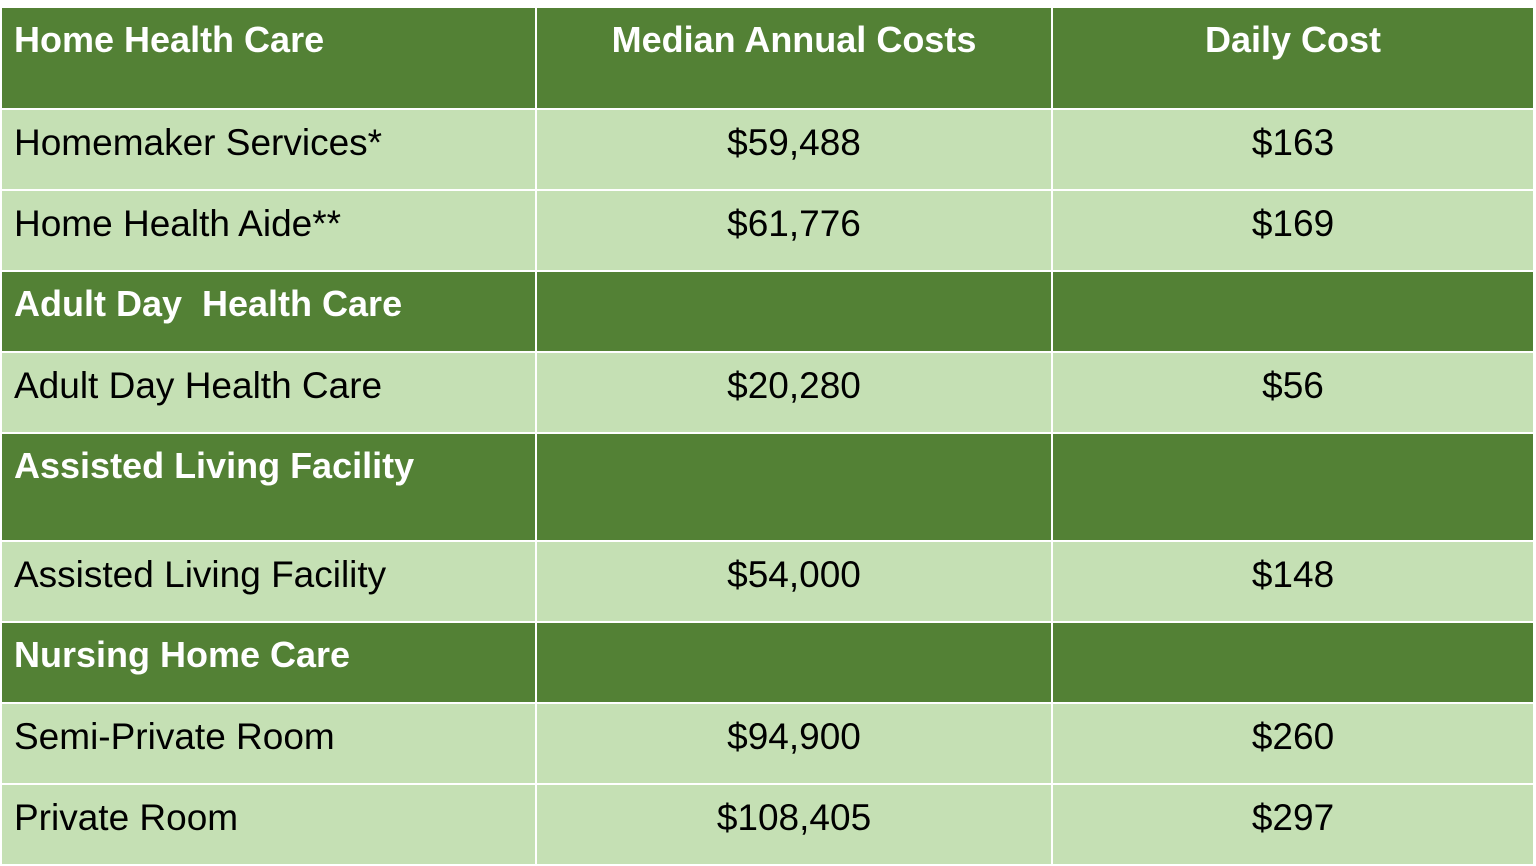 This screenshot has width=1536, height=866. What do you see at coordinates (268, 824) in the screenshot?
I see `row-label-cell: Private Room` at bounding box center [268, 824].